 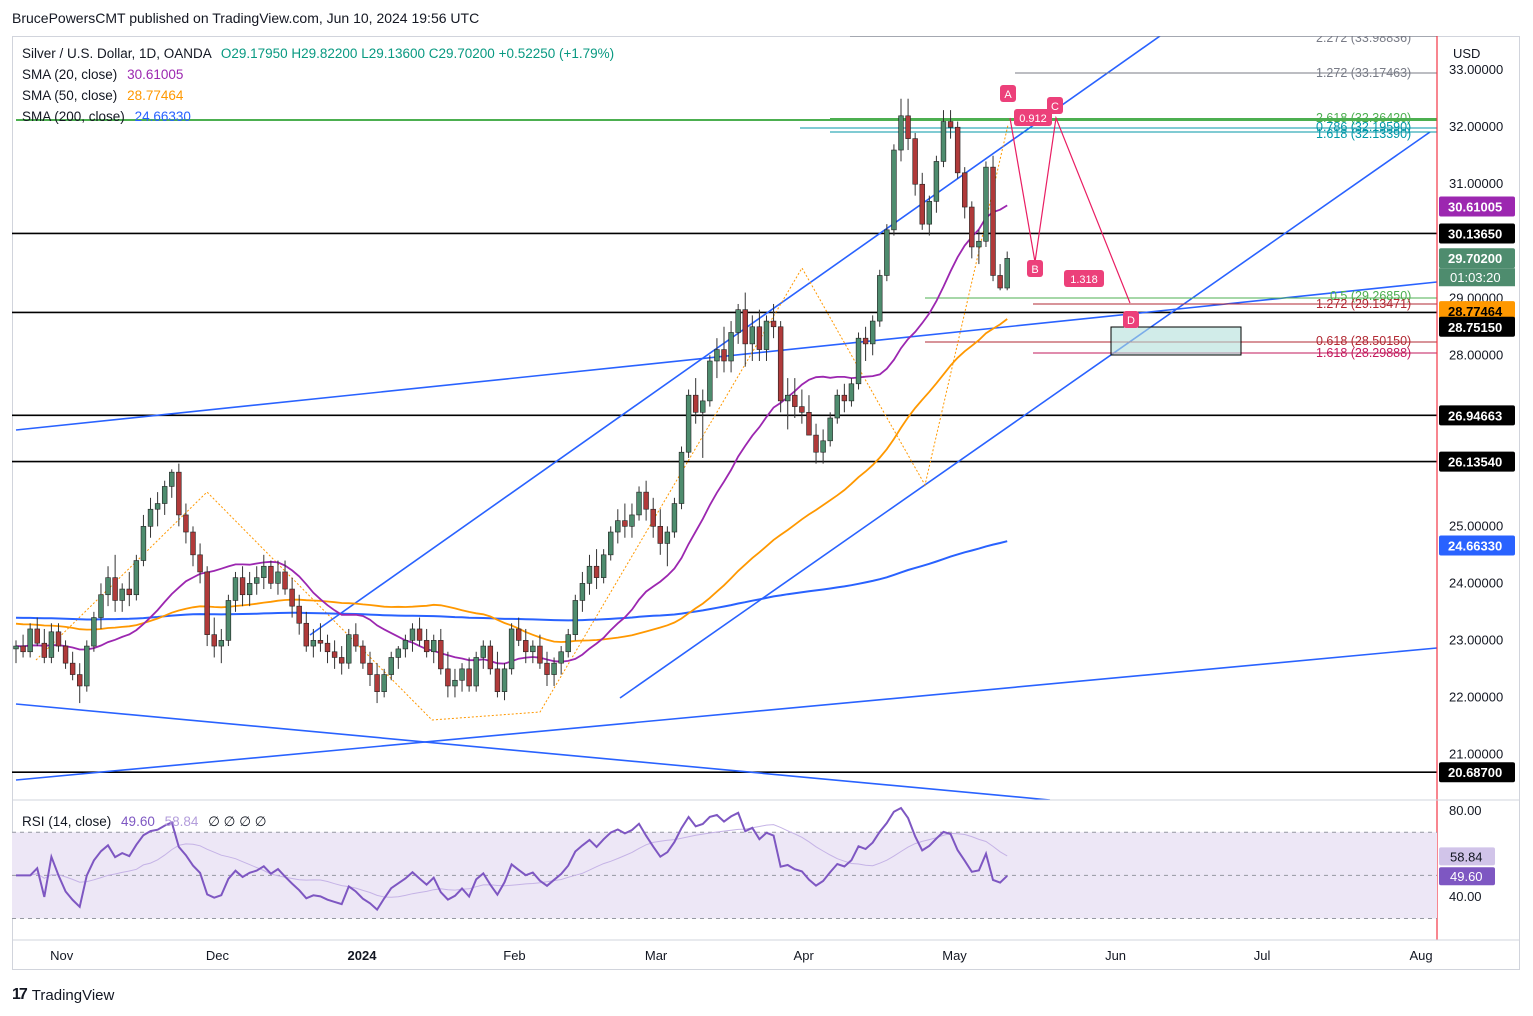 What do you see at coordinates (1475, 462) in the screenshot?
I see `price-axis-tag: 26.13540` at bounding box center [1475, 462].